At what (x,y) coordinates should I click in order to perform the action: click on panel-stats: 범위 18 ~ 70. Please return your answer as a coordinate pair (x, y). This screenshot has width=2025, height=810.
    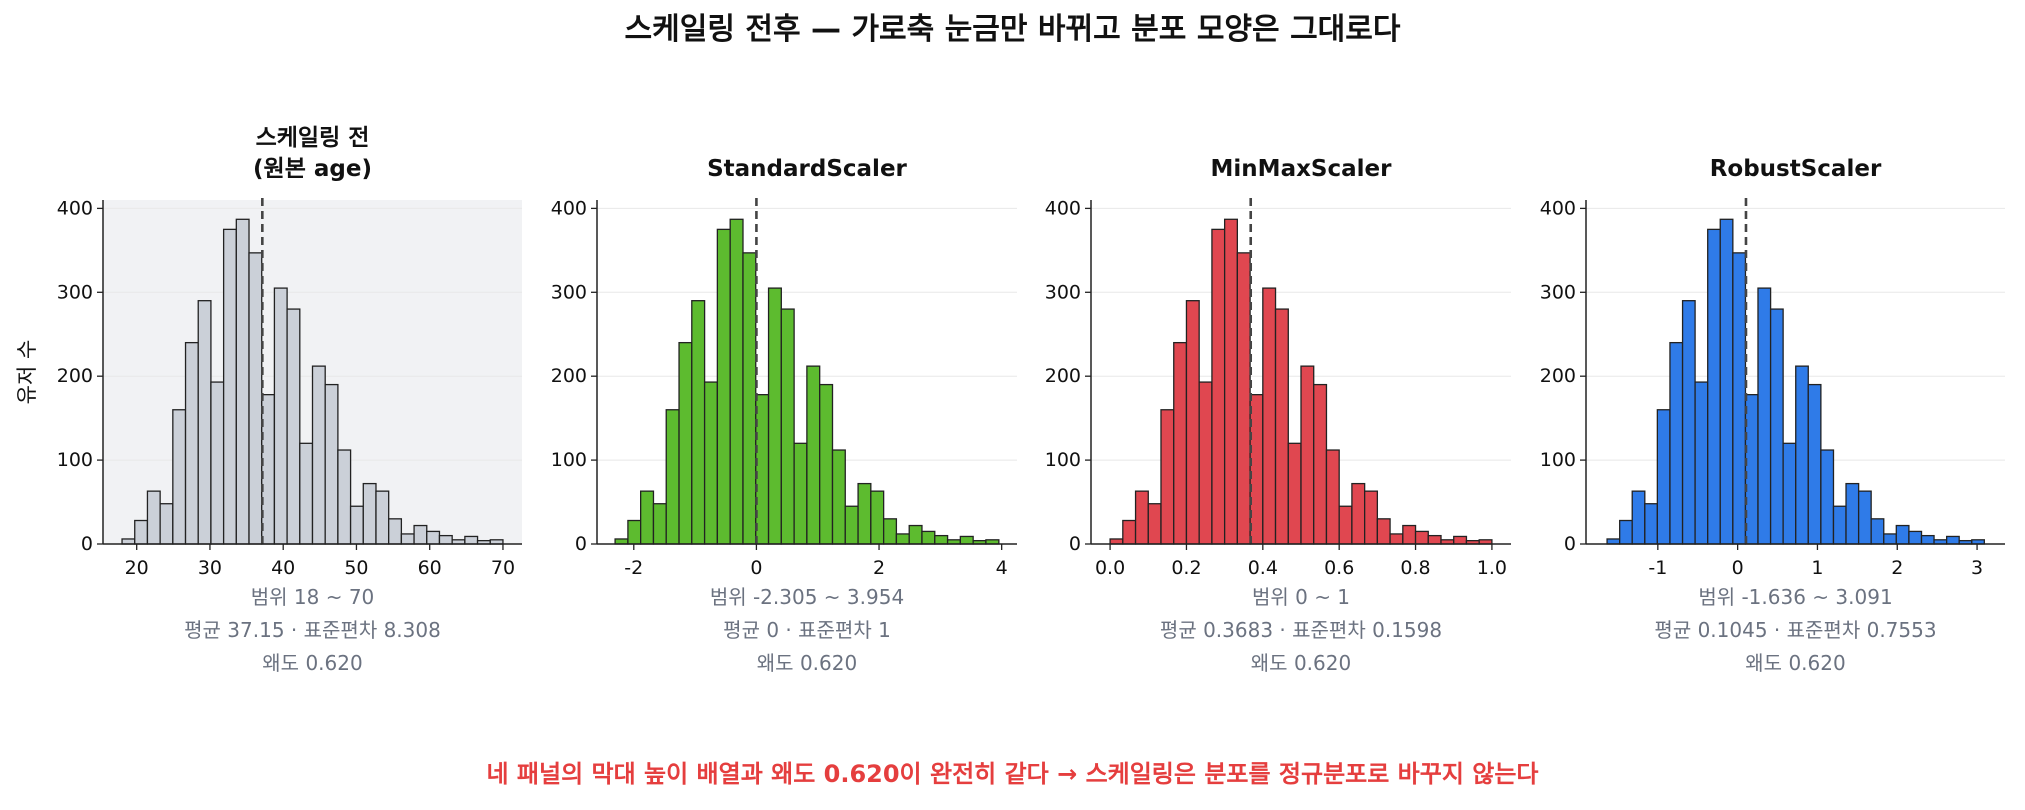
    Looking at the image, I should click on (313, 597).